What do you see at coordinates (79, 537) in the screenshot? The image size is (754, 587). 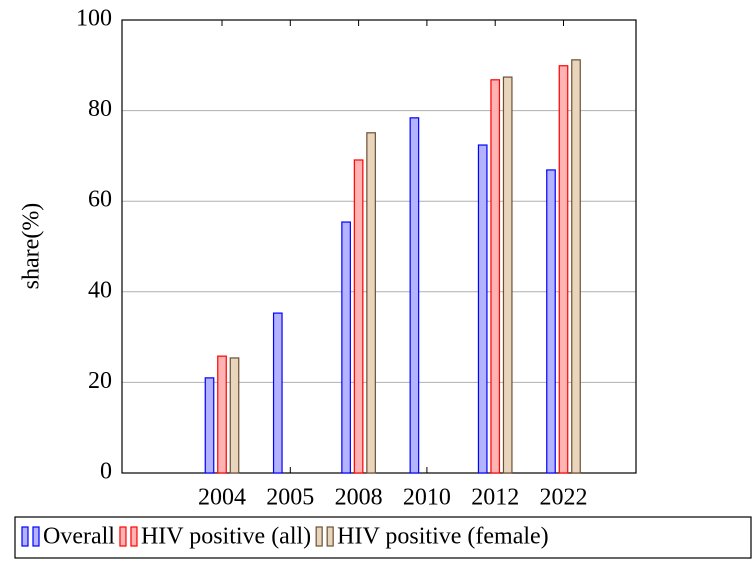 I see `legend-label: Overall` at bounding box center [79, 537].